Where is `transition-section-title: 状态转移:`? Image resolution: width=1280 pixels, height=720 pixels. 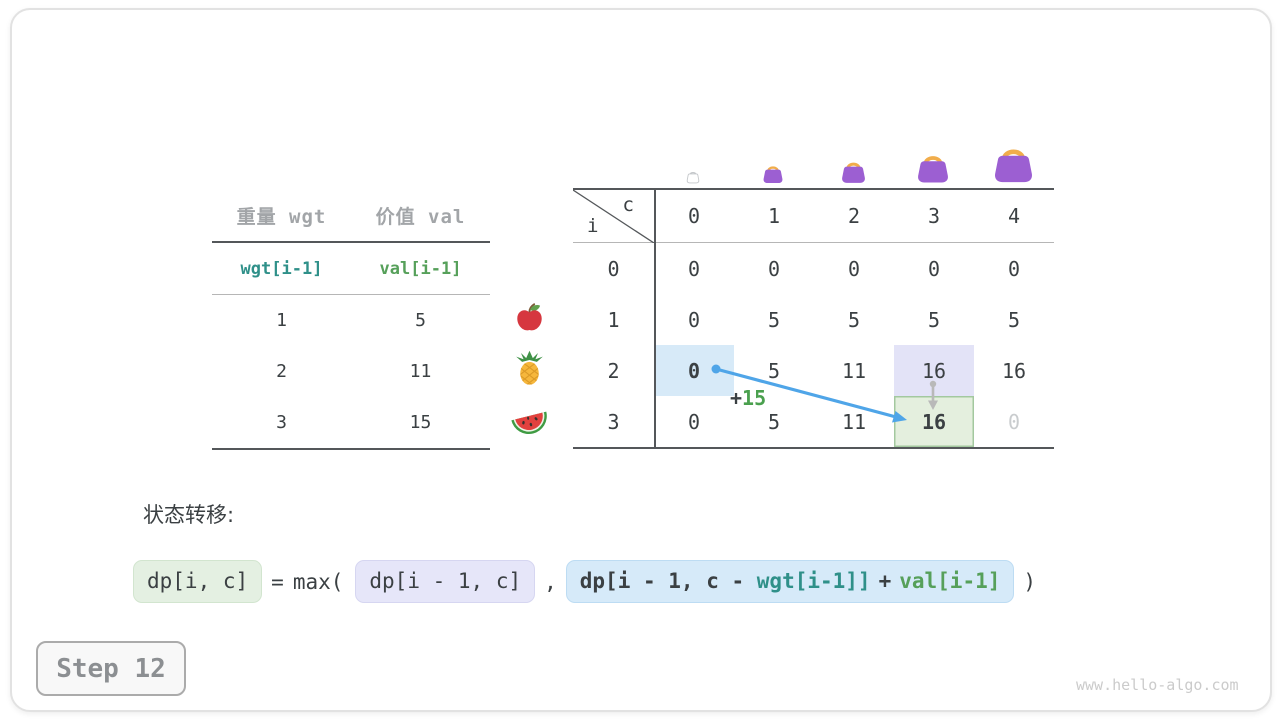 transition-section-title: 状态转移: is located at coordinates (189, 515).